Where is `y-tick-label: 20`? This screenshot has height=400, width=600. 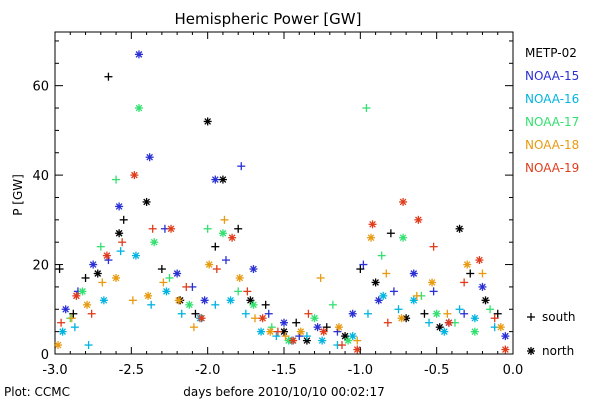
y-tick-label: 20 is located at coordinates (40, 266).